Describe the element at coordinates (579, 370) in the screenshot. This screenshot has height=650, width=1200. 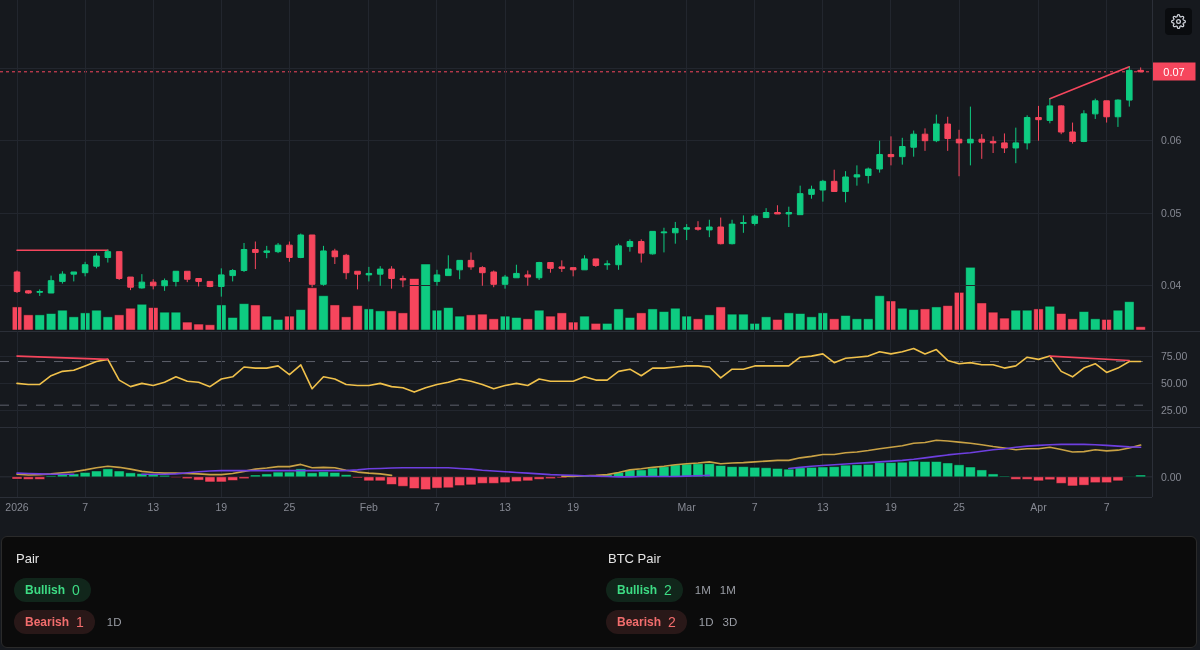
I see `line-series` at that location.